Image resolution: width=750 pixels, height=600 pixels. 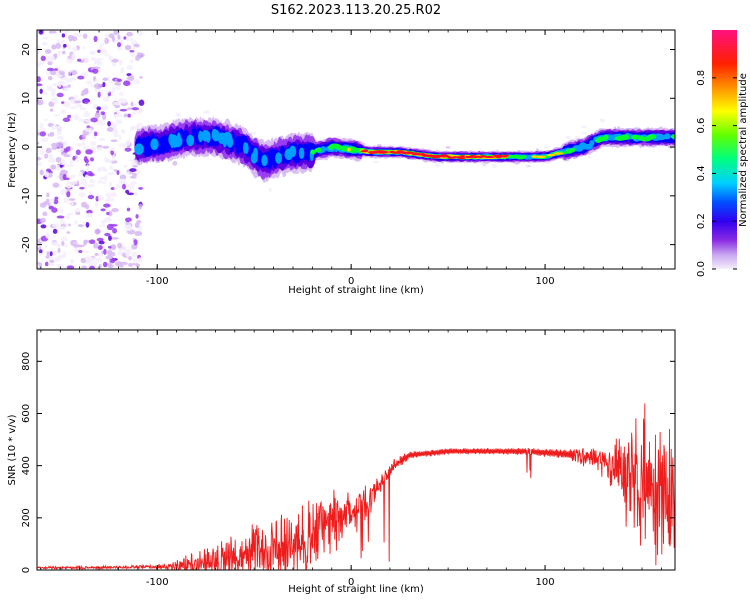 I want to click on snr-ytick-label: 0, so click(x=26, y=570).